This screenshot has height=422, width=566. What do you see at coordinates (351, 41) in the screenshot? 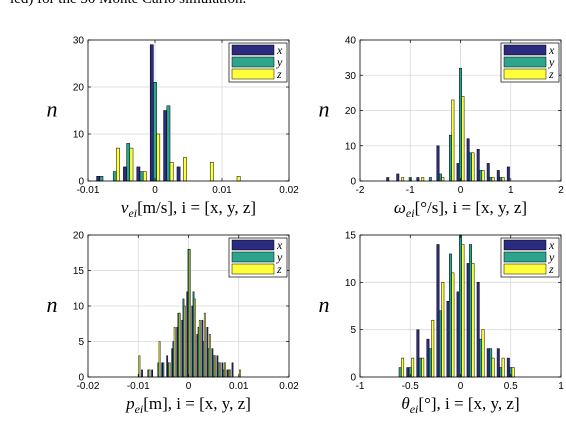
I see `y-tick-label: 40` at bounding box center [351, 41].